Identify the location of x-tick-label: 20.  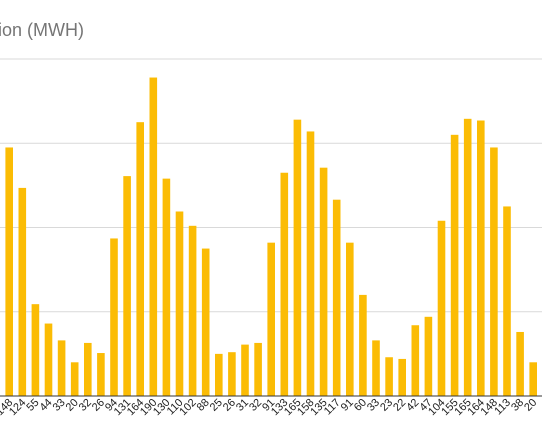
(530, 405).